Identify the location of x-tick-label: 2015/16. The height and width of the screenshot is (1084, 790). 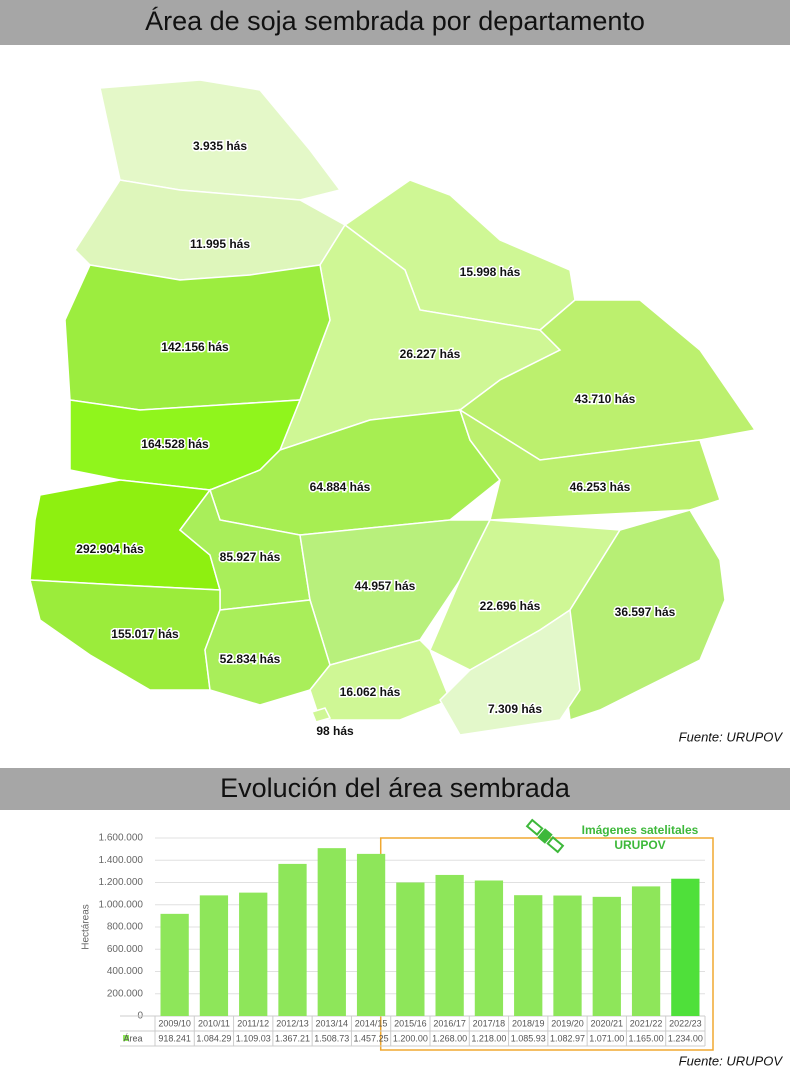
(410, 1023).